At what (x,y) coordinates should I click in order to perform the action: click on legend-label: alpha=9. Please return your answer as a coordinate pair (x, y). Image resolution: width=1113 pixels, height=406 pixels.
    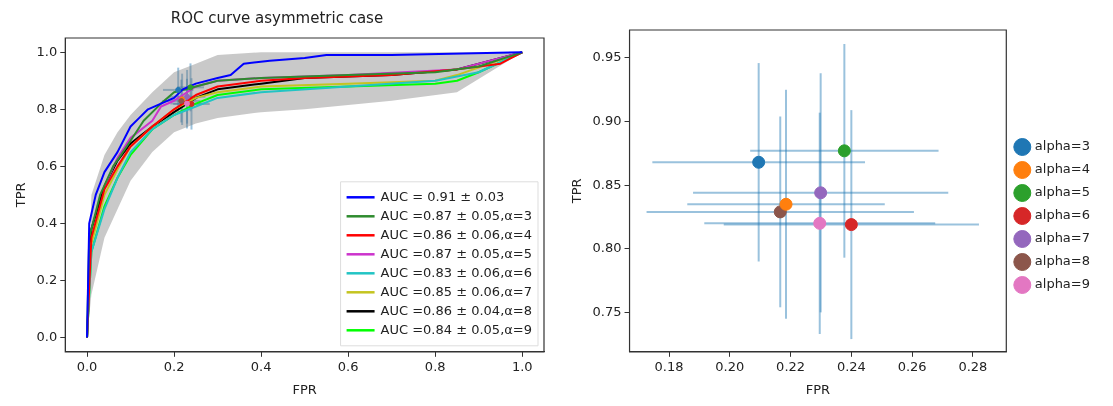
    Looking at the image, I should click on (1062, 284).